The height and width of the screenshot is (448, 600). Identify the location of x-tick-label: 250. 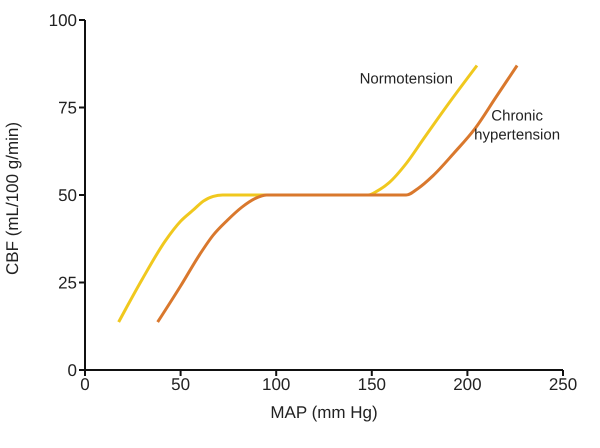
(563, 384).